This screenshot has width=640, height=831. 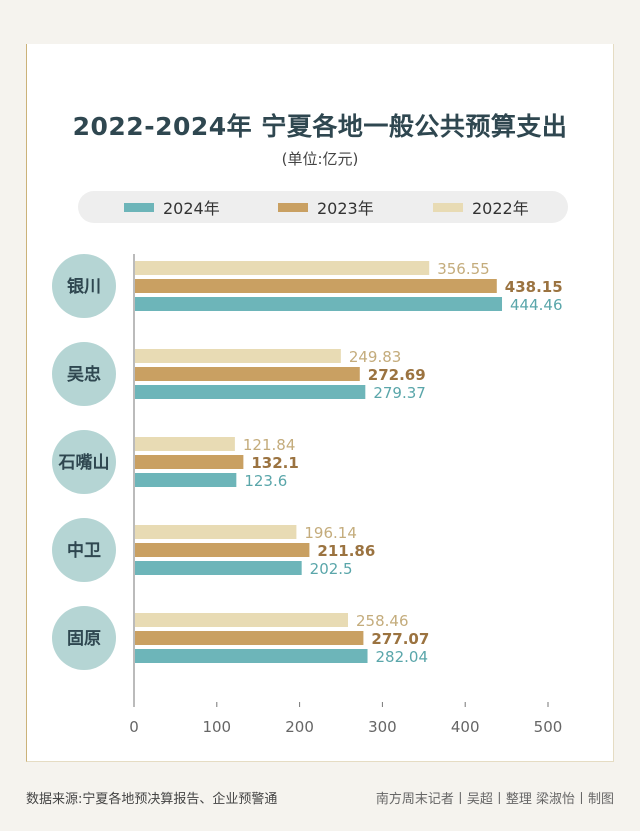 What do you see at coordinates (397, 375) in the screenshot?
I see `data-label: 272.69` at bounding box center [397, 375].